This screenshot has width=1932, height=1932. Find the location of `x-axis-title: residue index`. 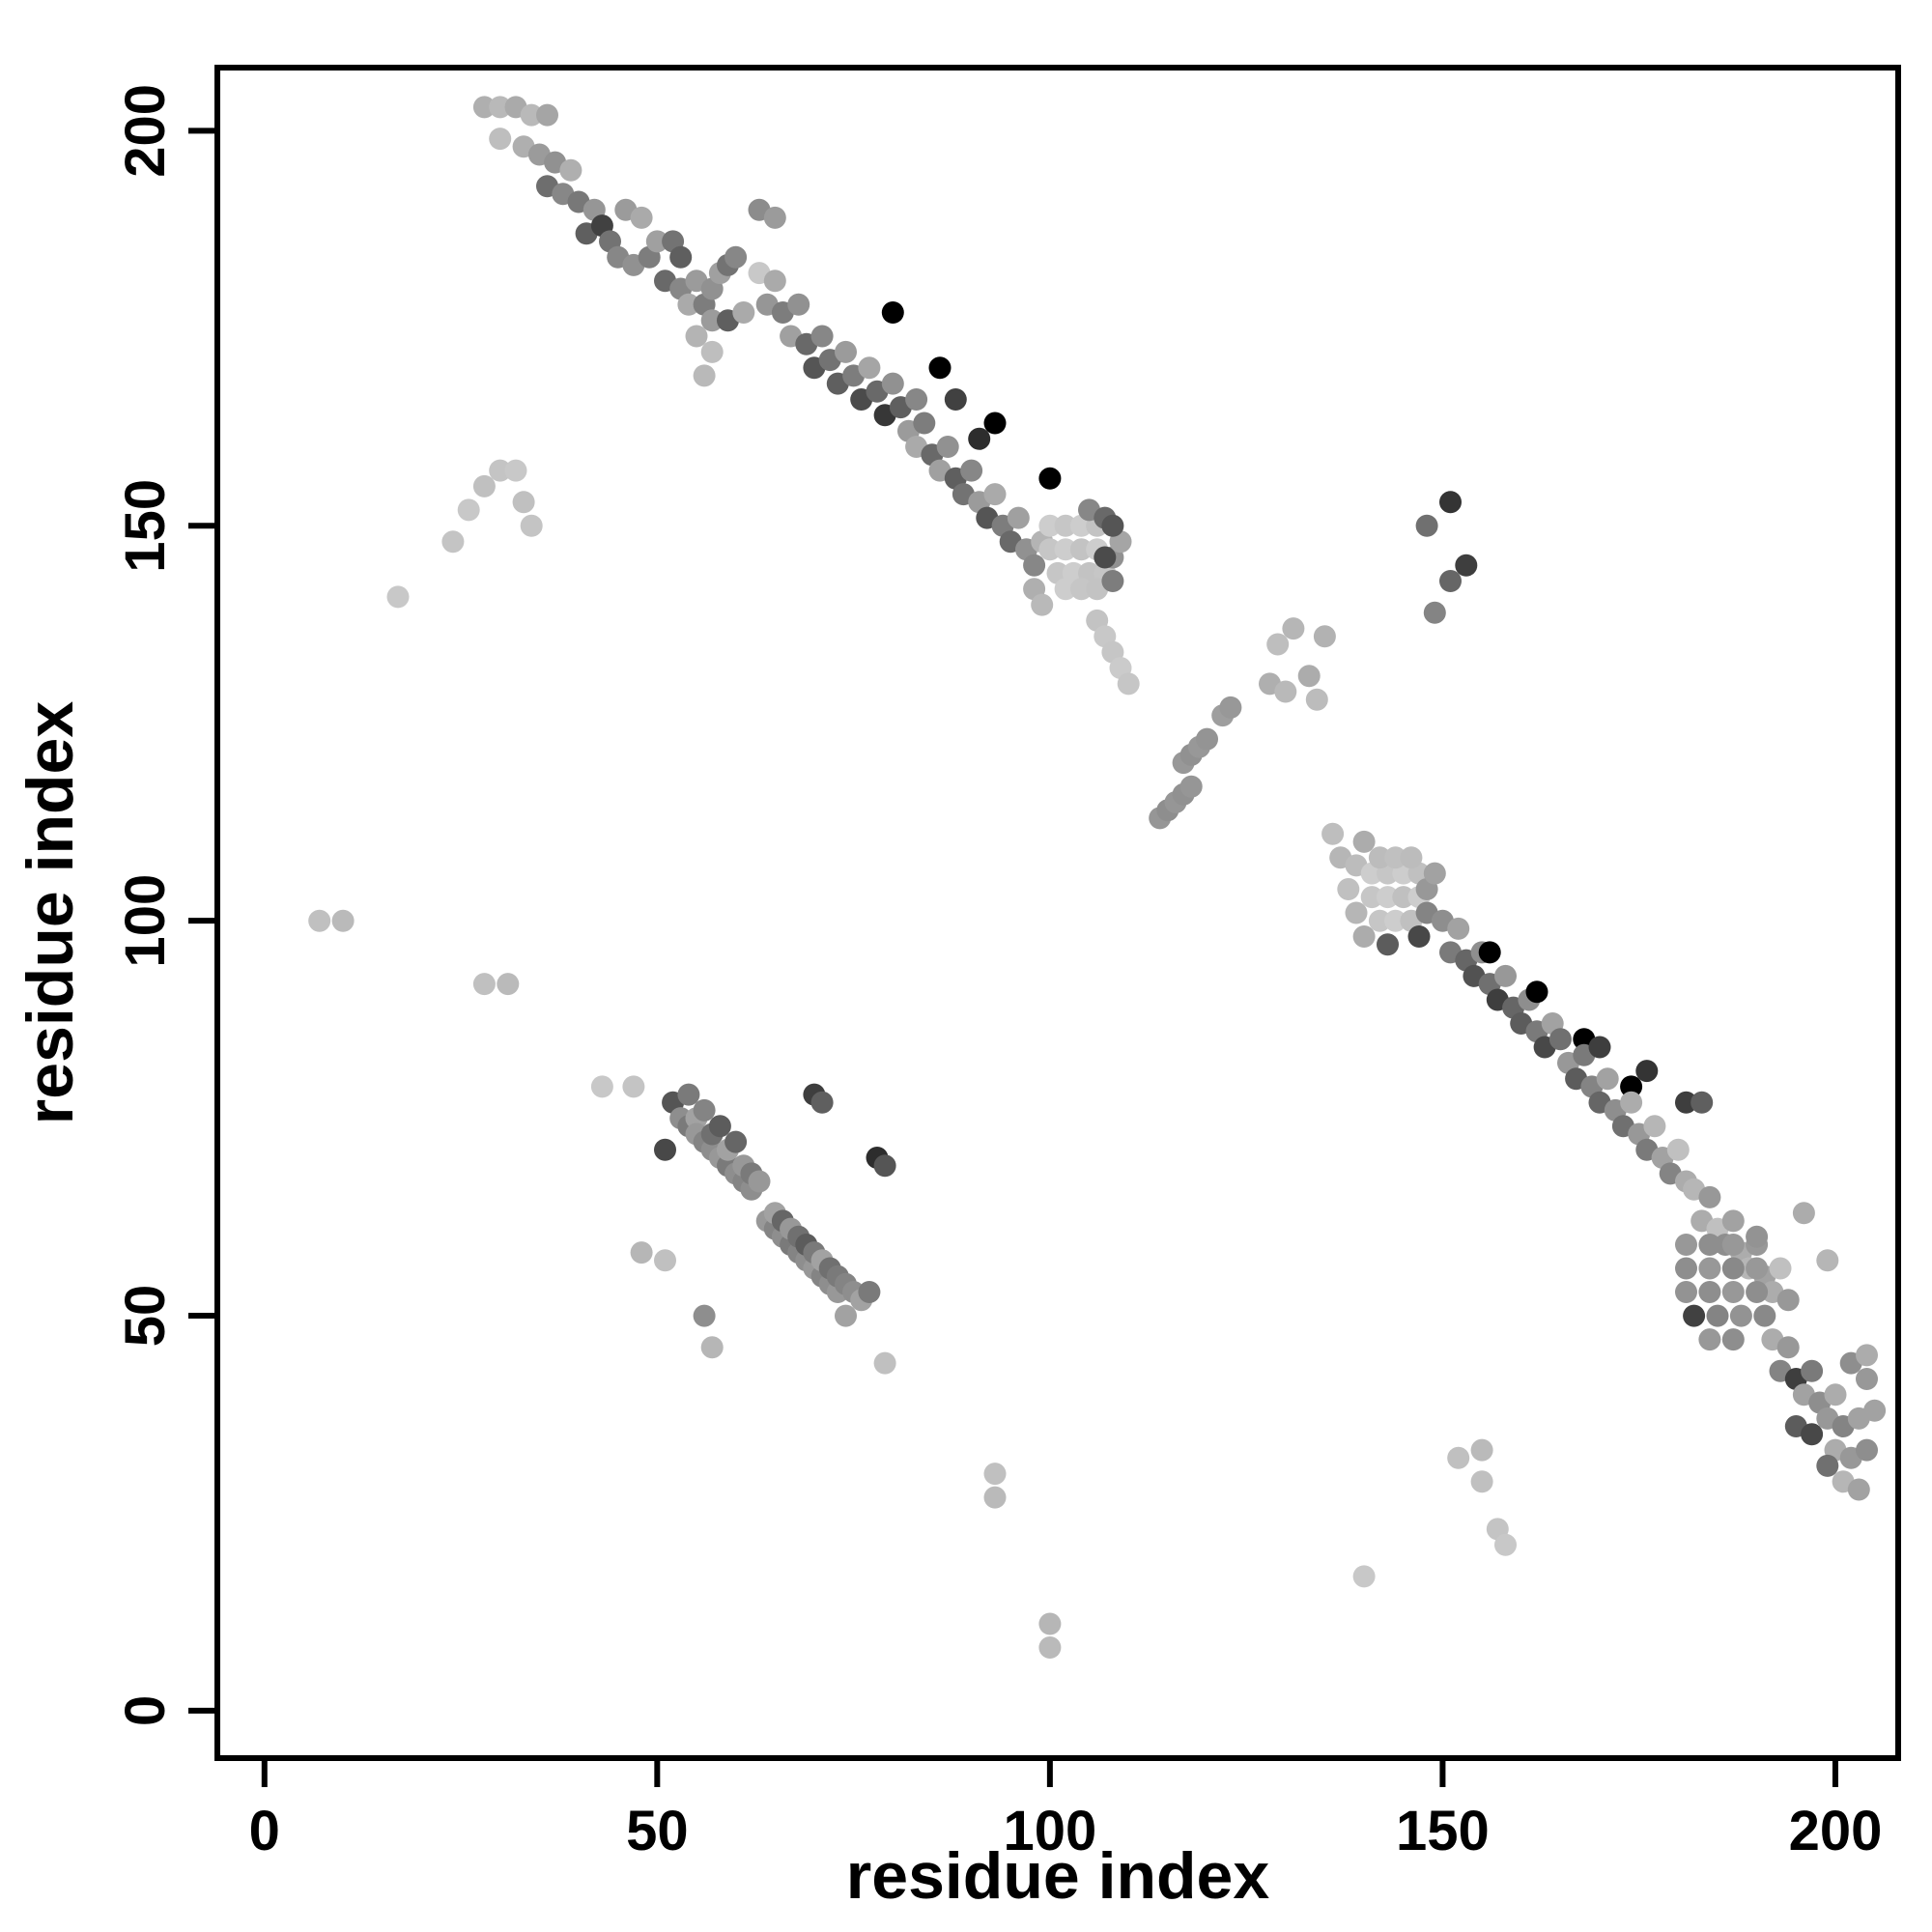

x-axis-title: residue index is located at coordinates (1058, 1876).